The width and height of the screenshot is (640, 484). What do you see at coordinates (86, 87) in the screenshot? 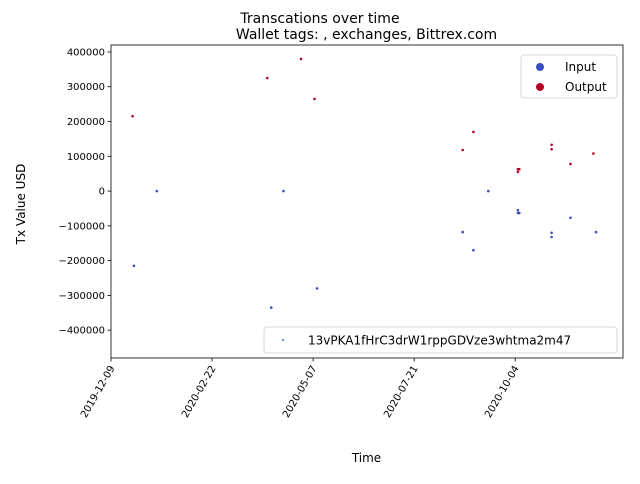
I see `y-tick-label-7: 300000` at bounding box center [86, 87].